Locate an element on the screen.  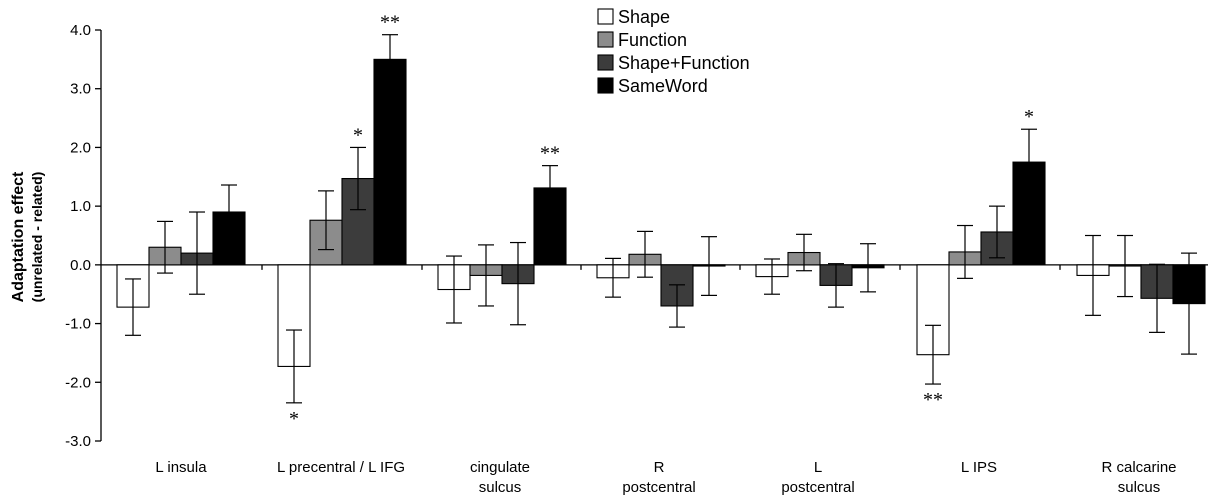
y-tick-label: -3.0 is located at coordinates (78, 441).